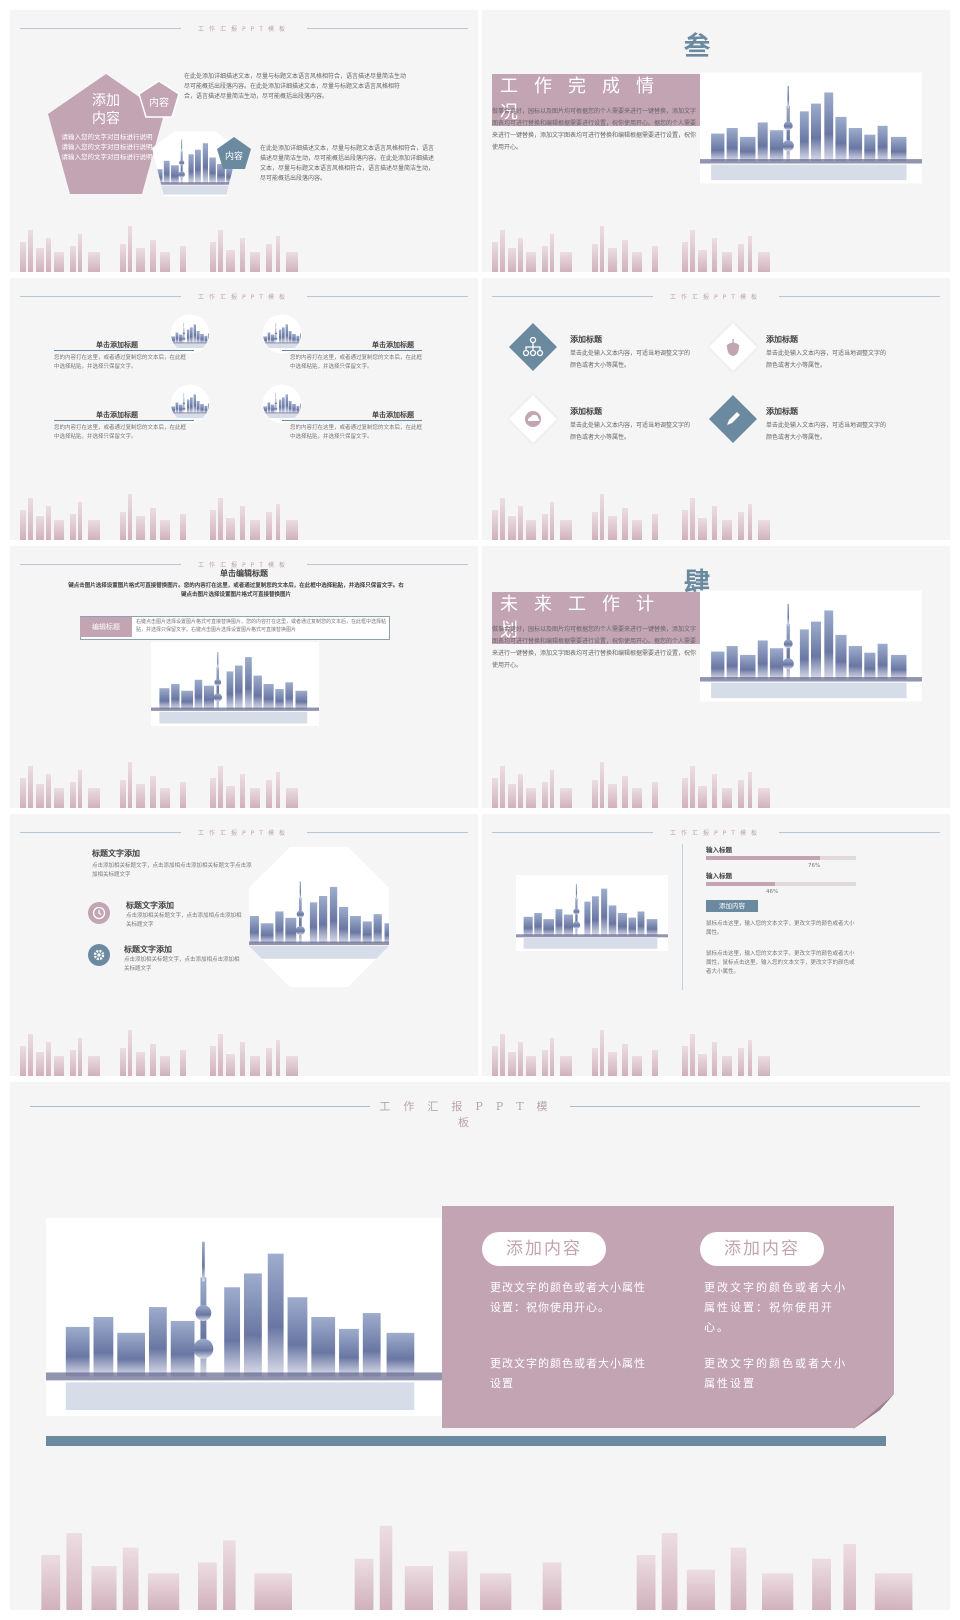 This screenshot has height=1620, width=960. I want to click on card-text-2: 更改文字的颜色或者大小属性设置, so click(775, 1373).